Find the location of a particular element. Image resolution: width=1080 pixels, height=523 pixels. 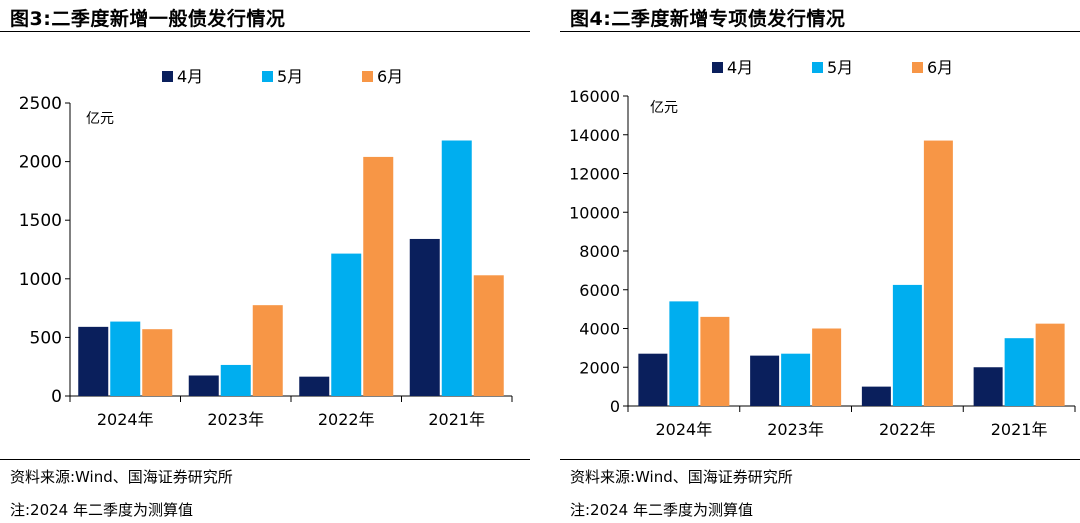

figure-title: 图4:二季度新增专项债发行情况 is located at coordinates (708, 19).